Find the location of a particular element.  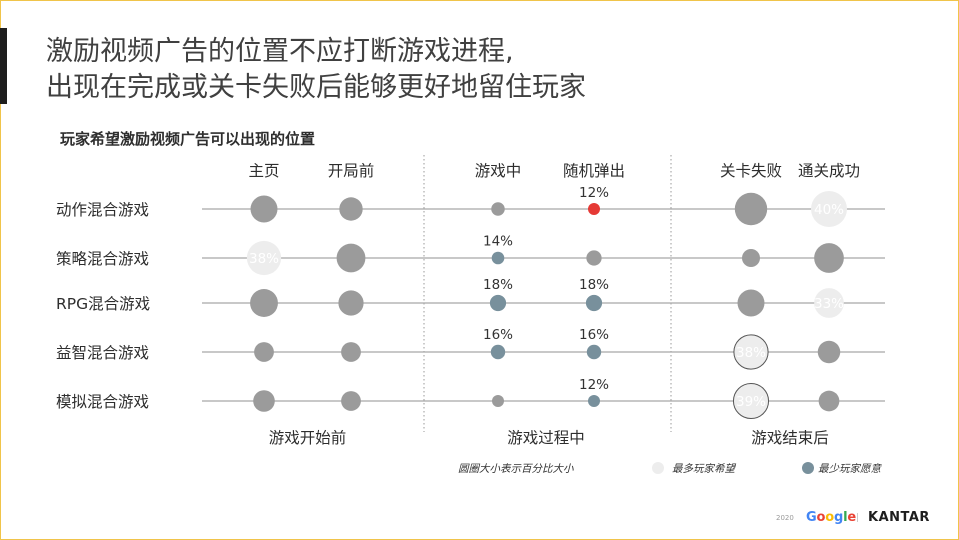

bubble-r1-c4 is located at coordinates (594, 209).